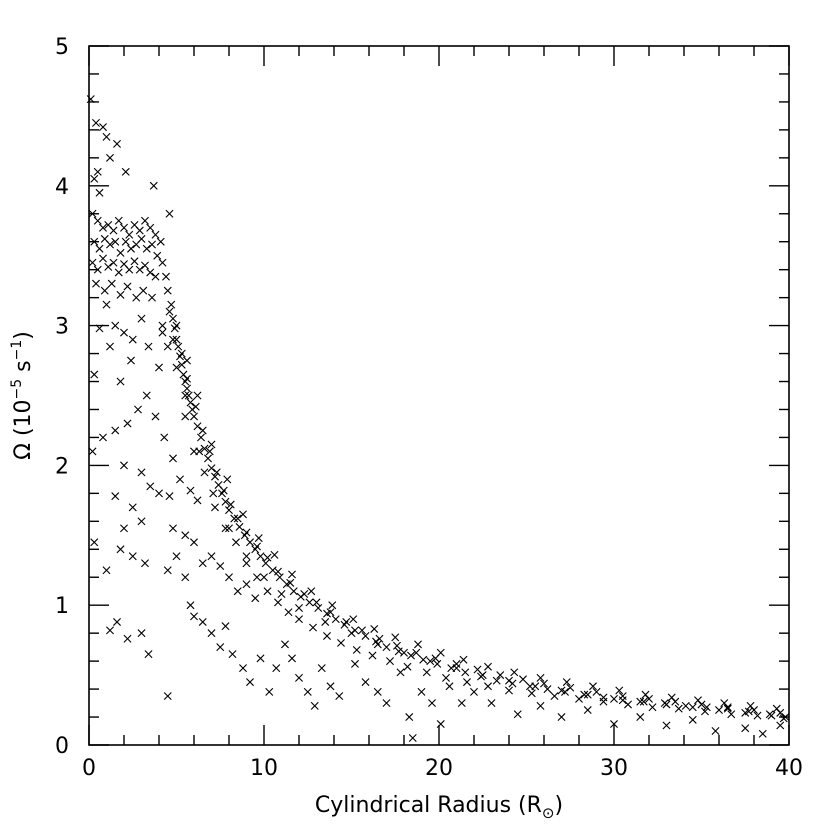 The height and width of the screenshot is (835, 830). I want to click on x-tick-label: 20, so click(439, 768).